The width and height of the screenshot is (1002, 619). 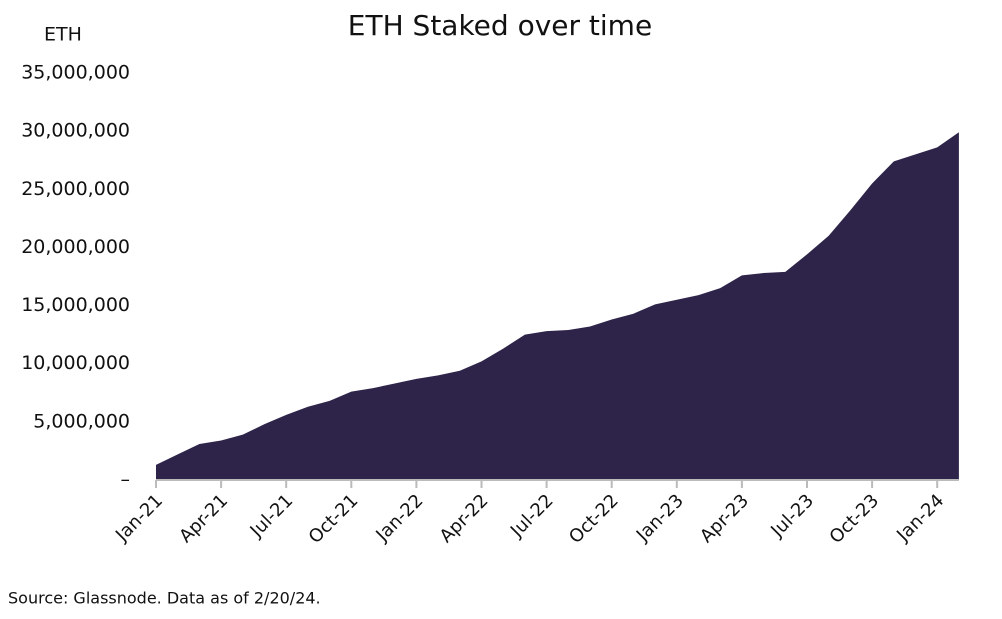 I want to click on x-tick-label: Apr-22, so click(x=464, y=518).